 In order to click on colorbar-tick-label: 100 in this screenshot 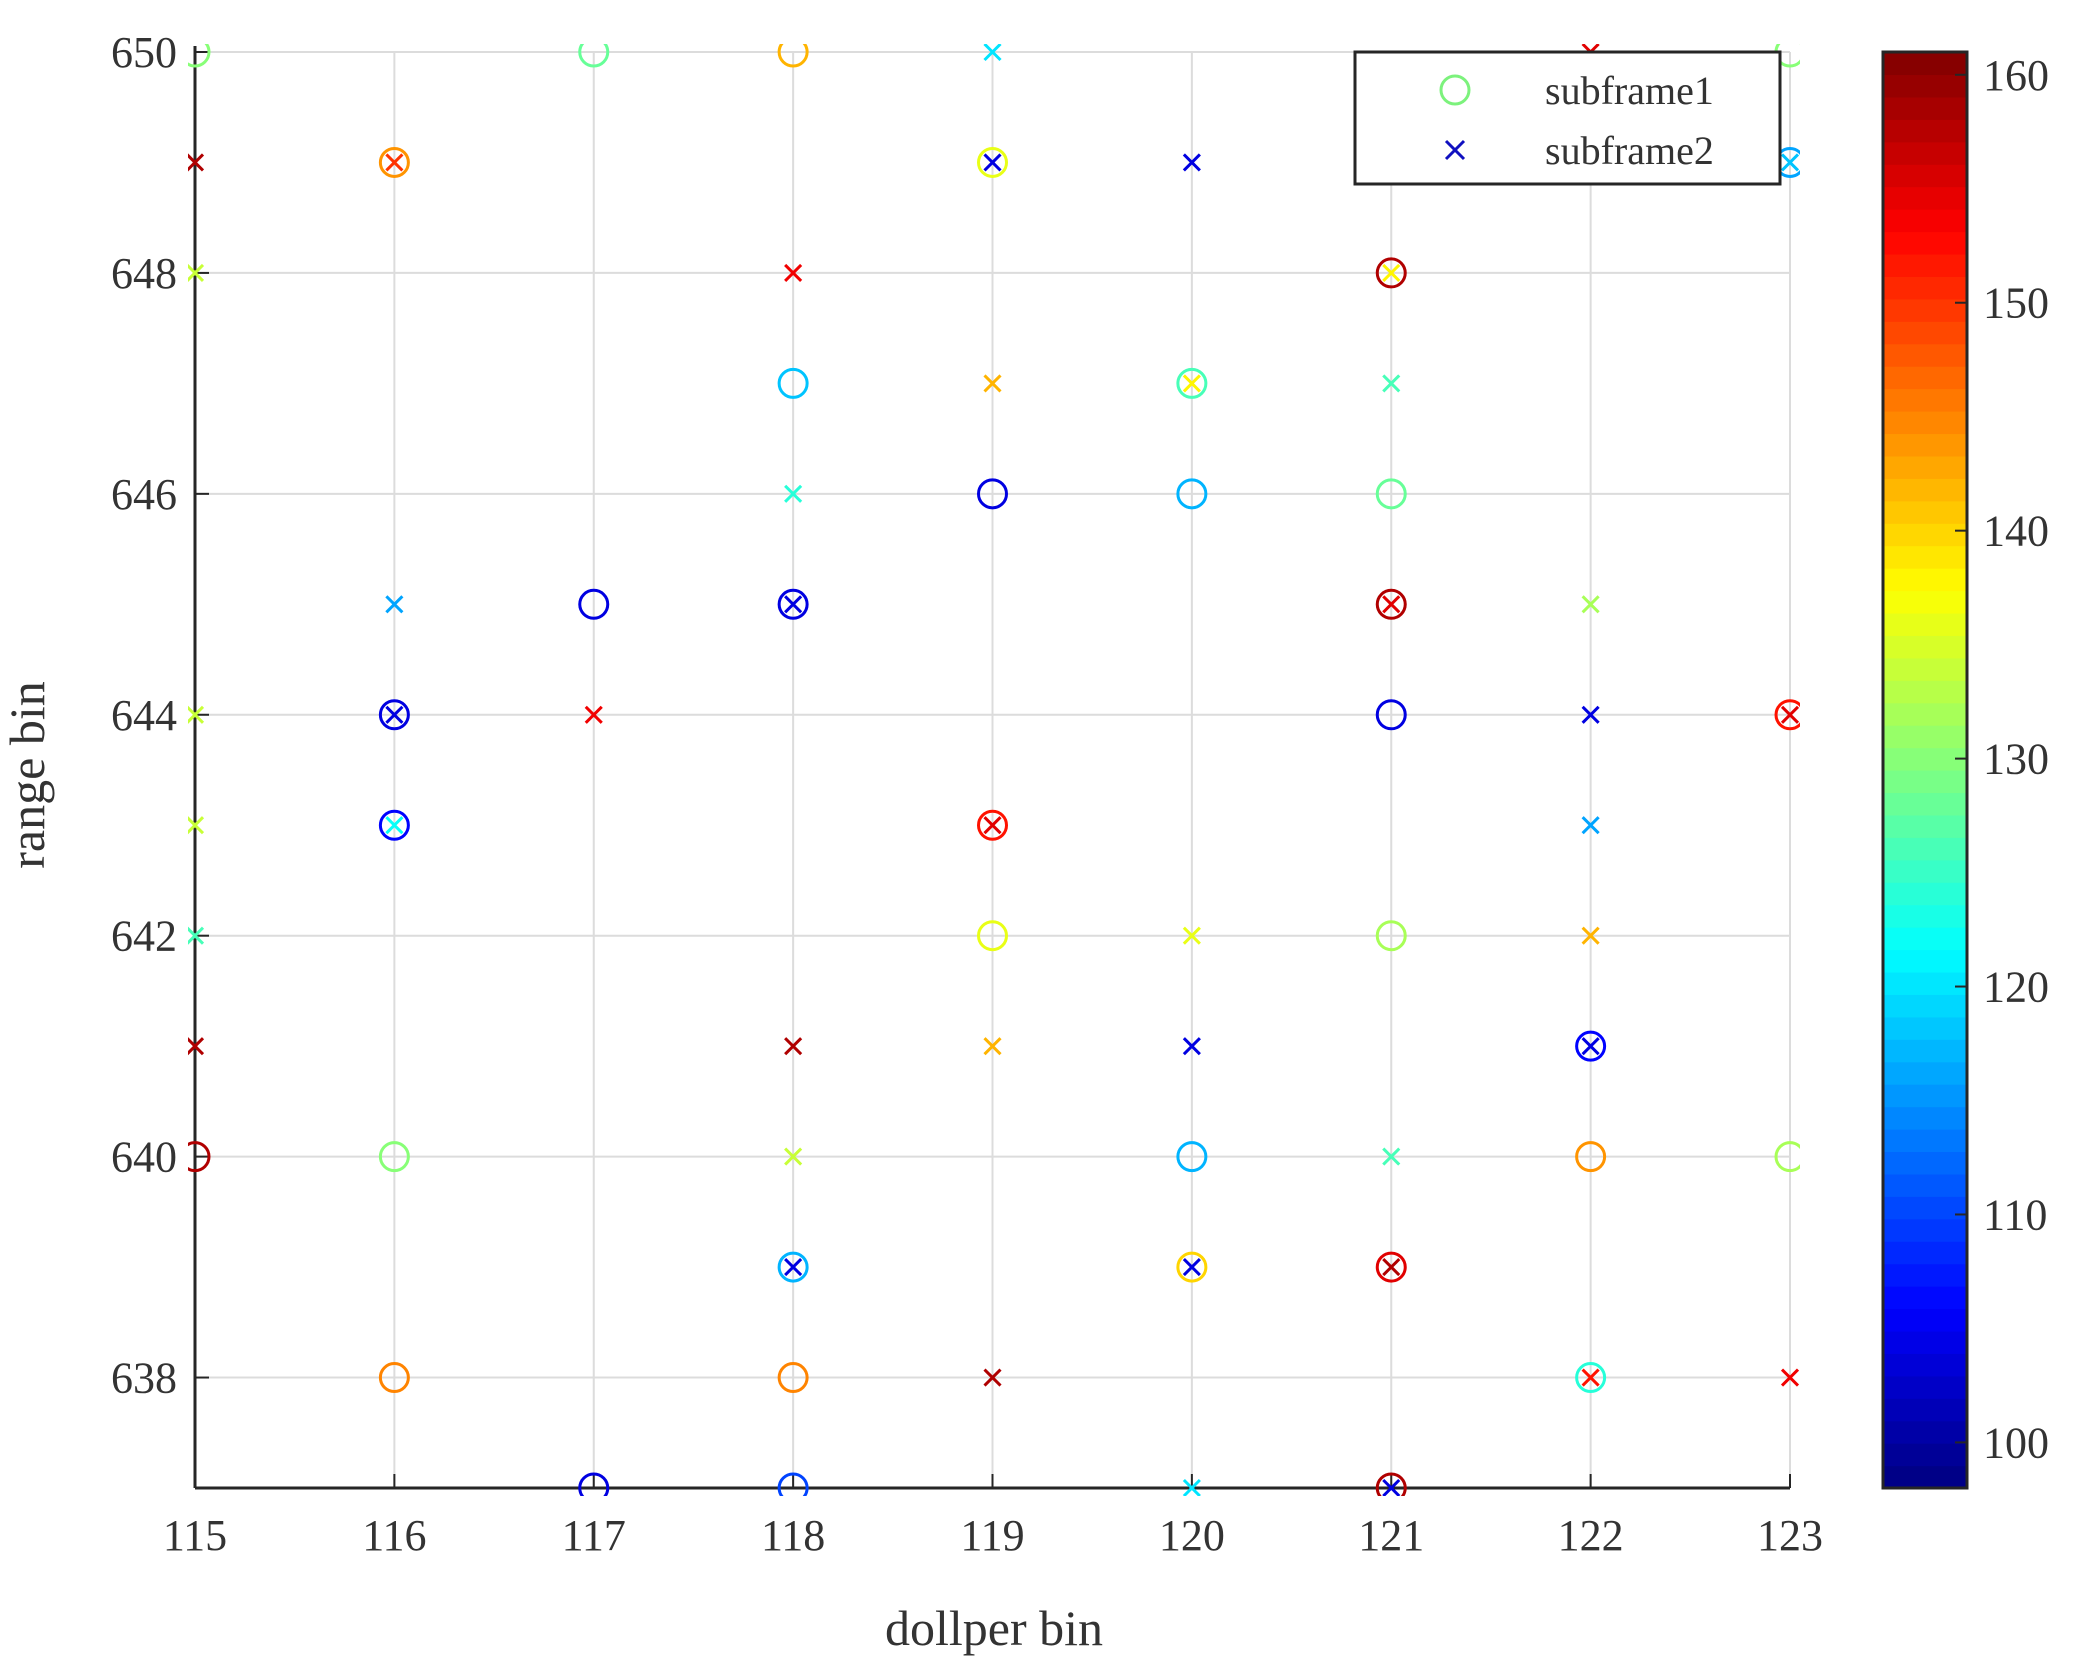, I will do `click(2016, 1442)`.